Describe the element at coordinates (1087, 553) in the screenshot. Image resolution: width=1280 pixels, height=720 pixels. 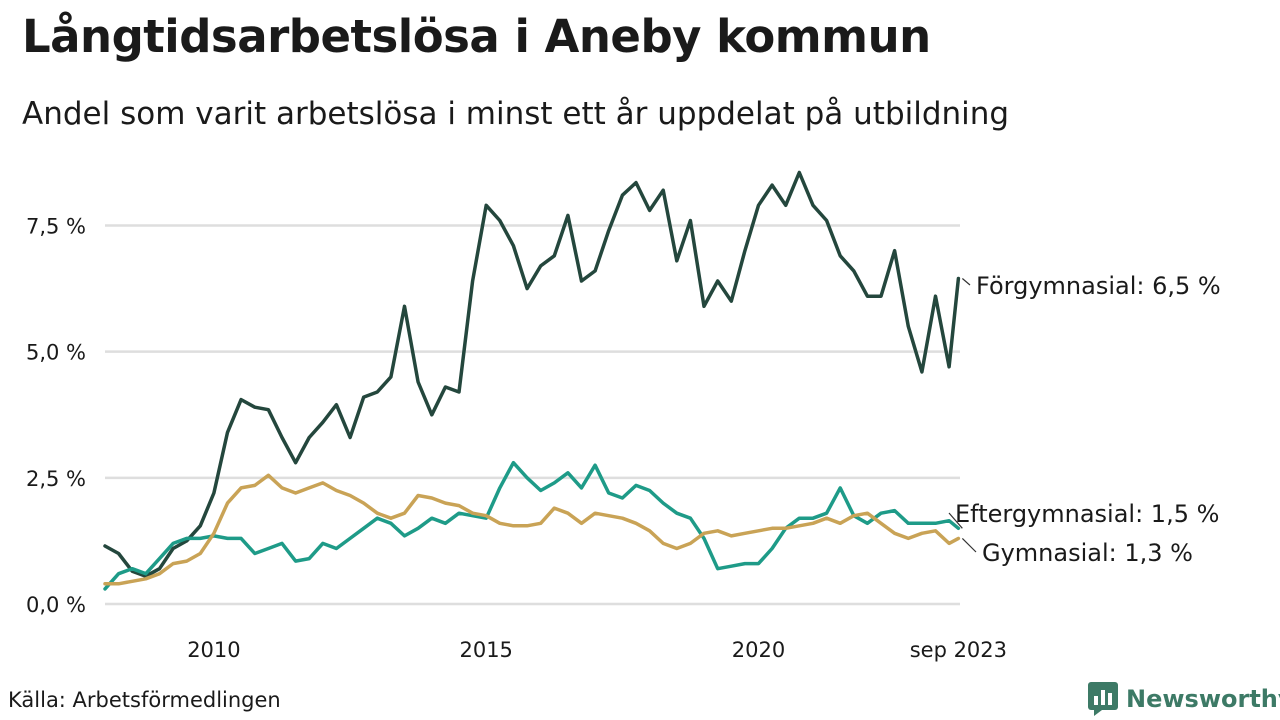
I see `series-label-gymnasial: Gymnasial: 1,3 %` at that location.